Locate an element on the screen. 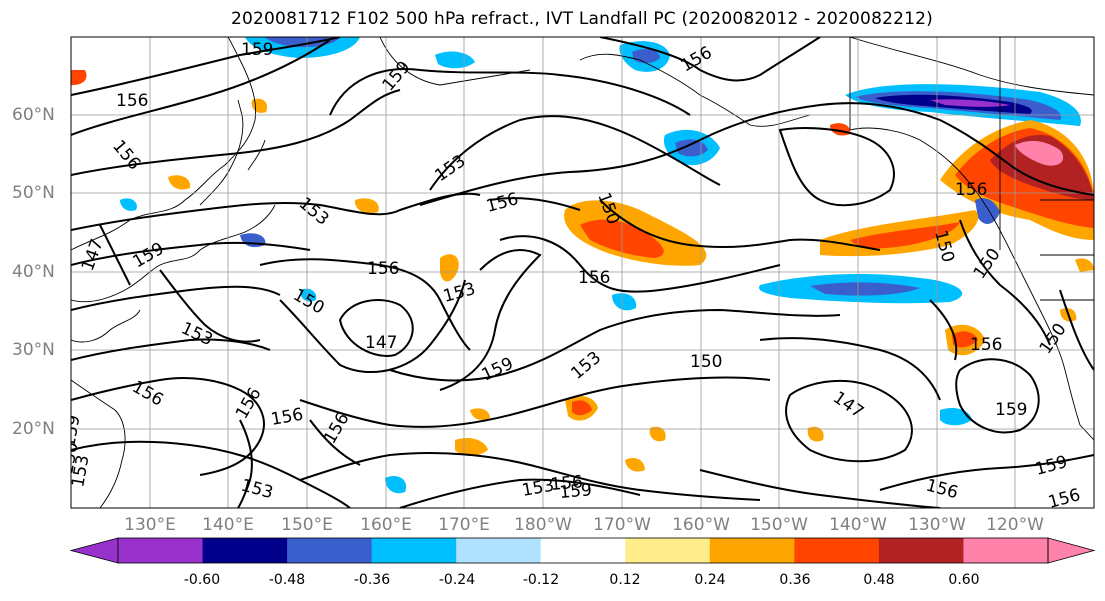  colorbar-tick-label: 0.60 is located at coordinates (964, 580).